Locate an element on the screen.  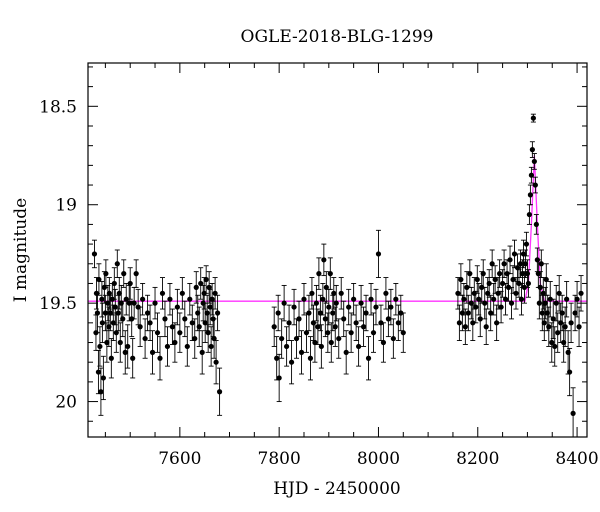
y-tick-label: 19.5 is located at coordinates (58, 304).